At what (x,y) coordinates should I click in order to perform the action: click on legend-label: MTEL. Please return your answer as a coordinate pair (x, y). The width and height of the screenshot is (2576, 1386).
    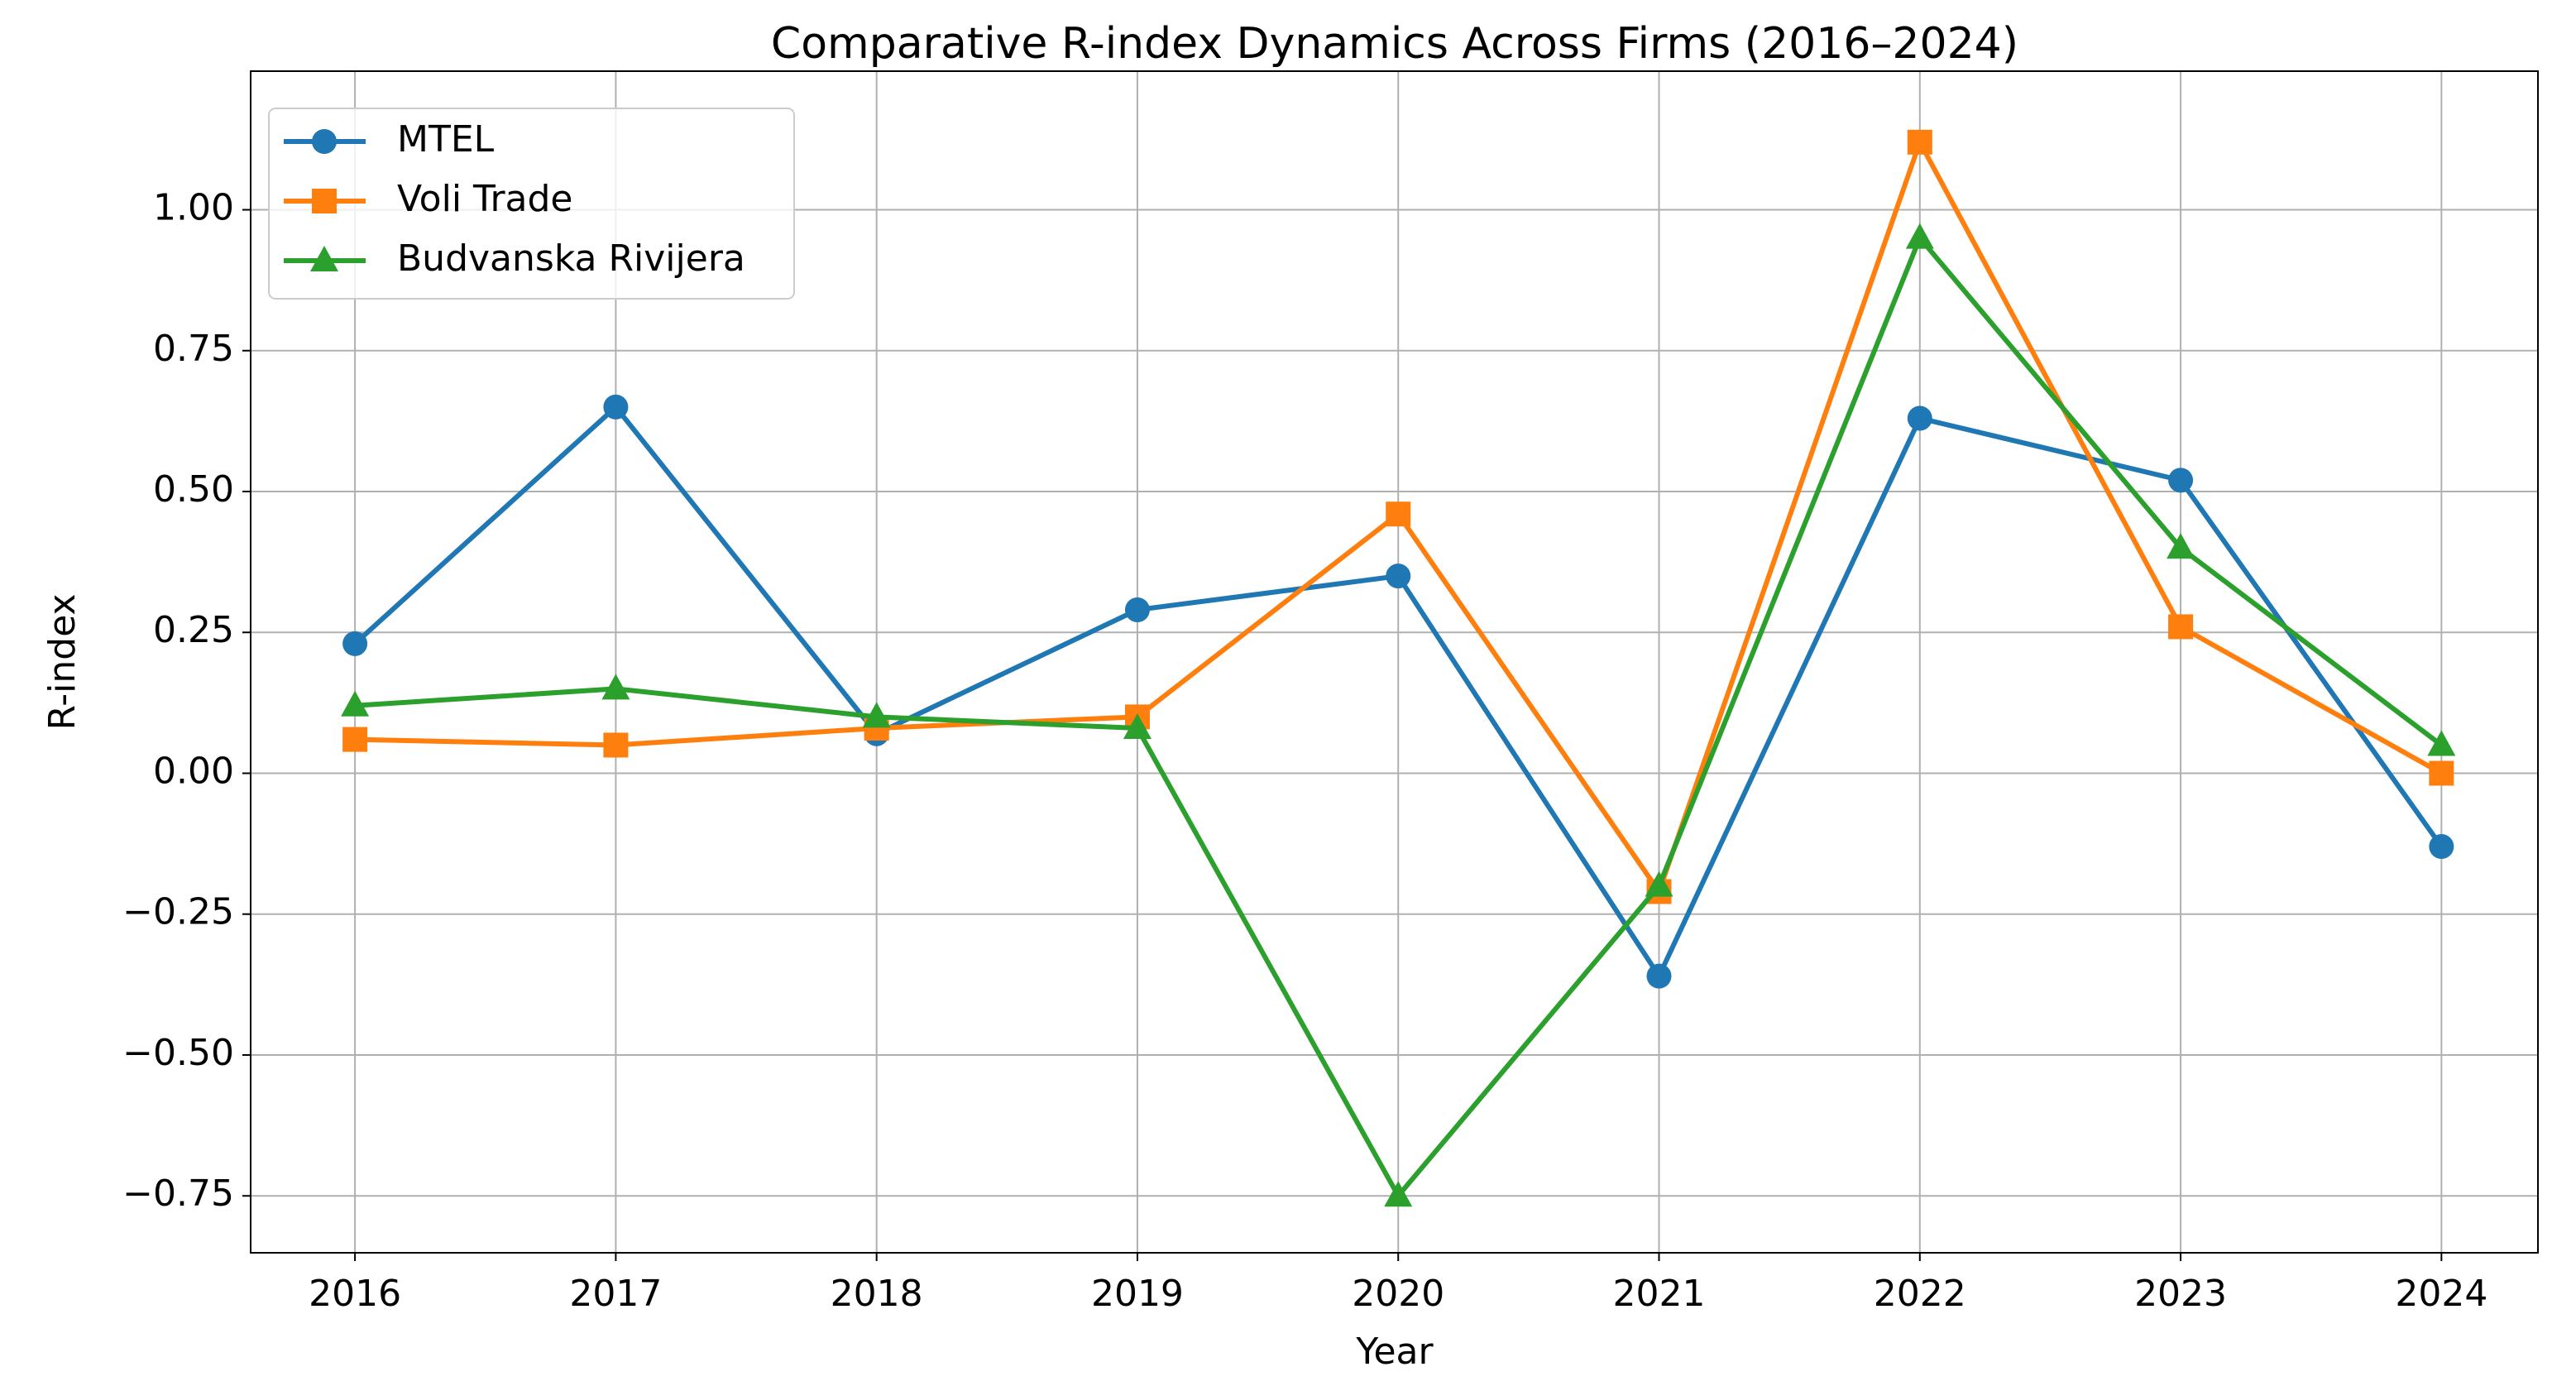
    Looking at the image, I should click on (446, 139).